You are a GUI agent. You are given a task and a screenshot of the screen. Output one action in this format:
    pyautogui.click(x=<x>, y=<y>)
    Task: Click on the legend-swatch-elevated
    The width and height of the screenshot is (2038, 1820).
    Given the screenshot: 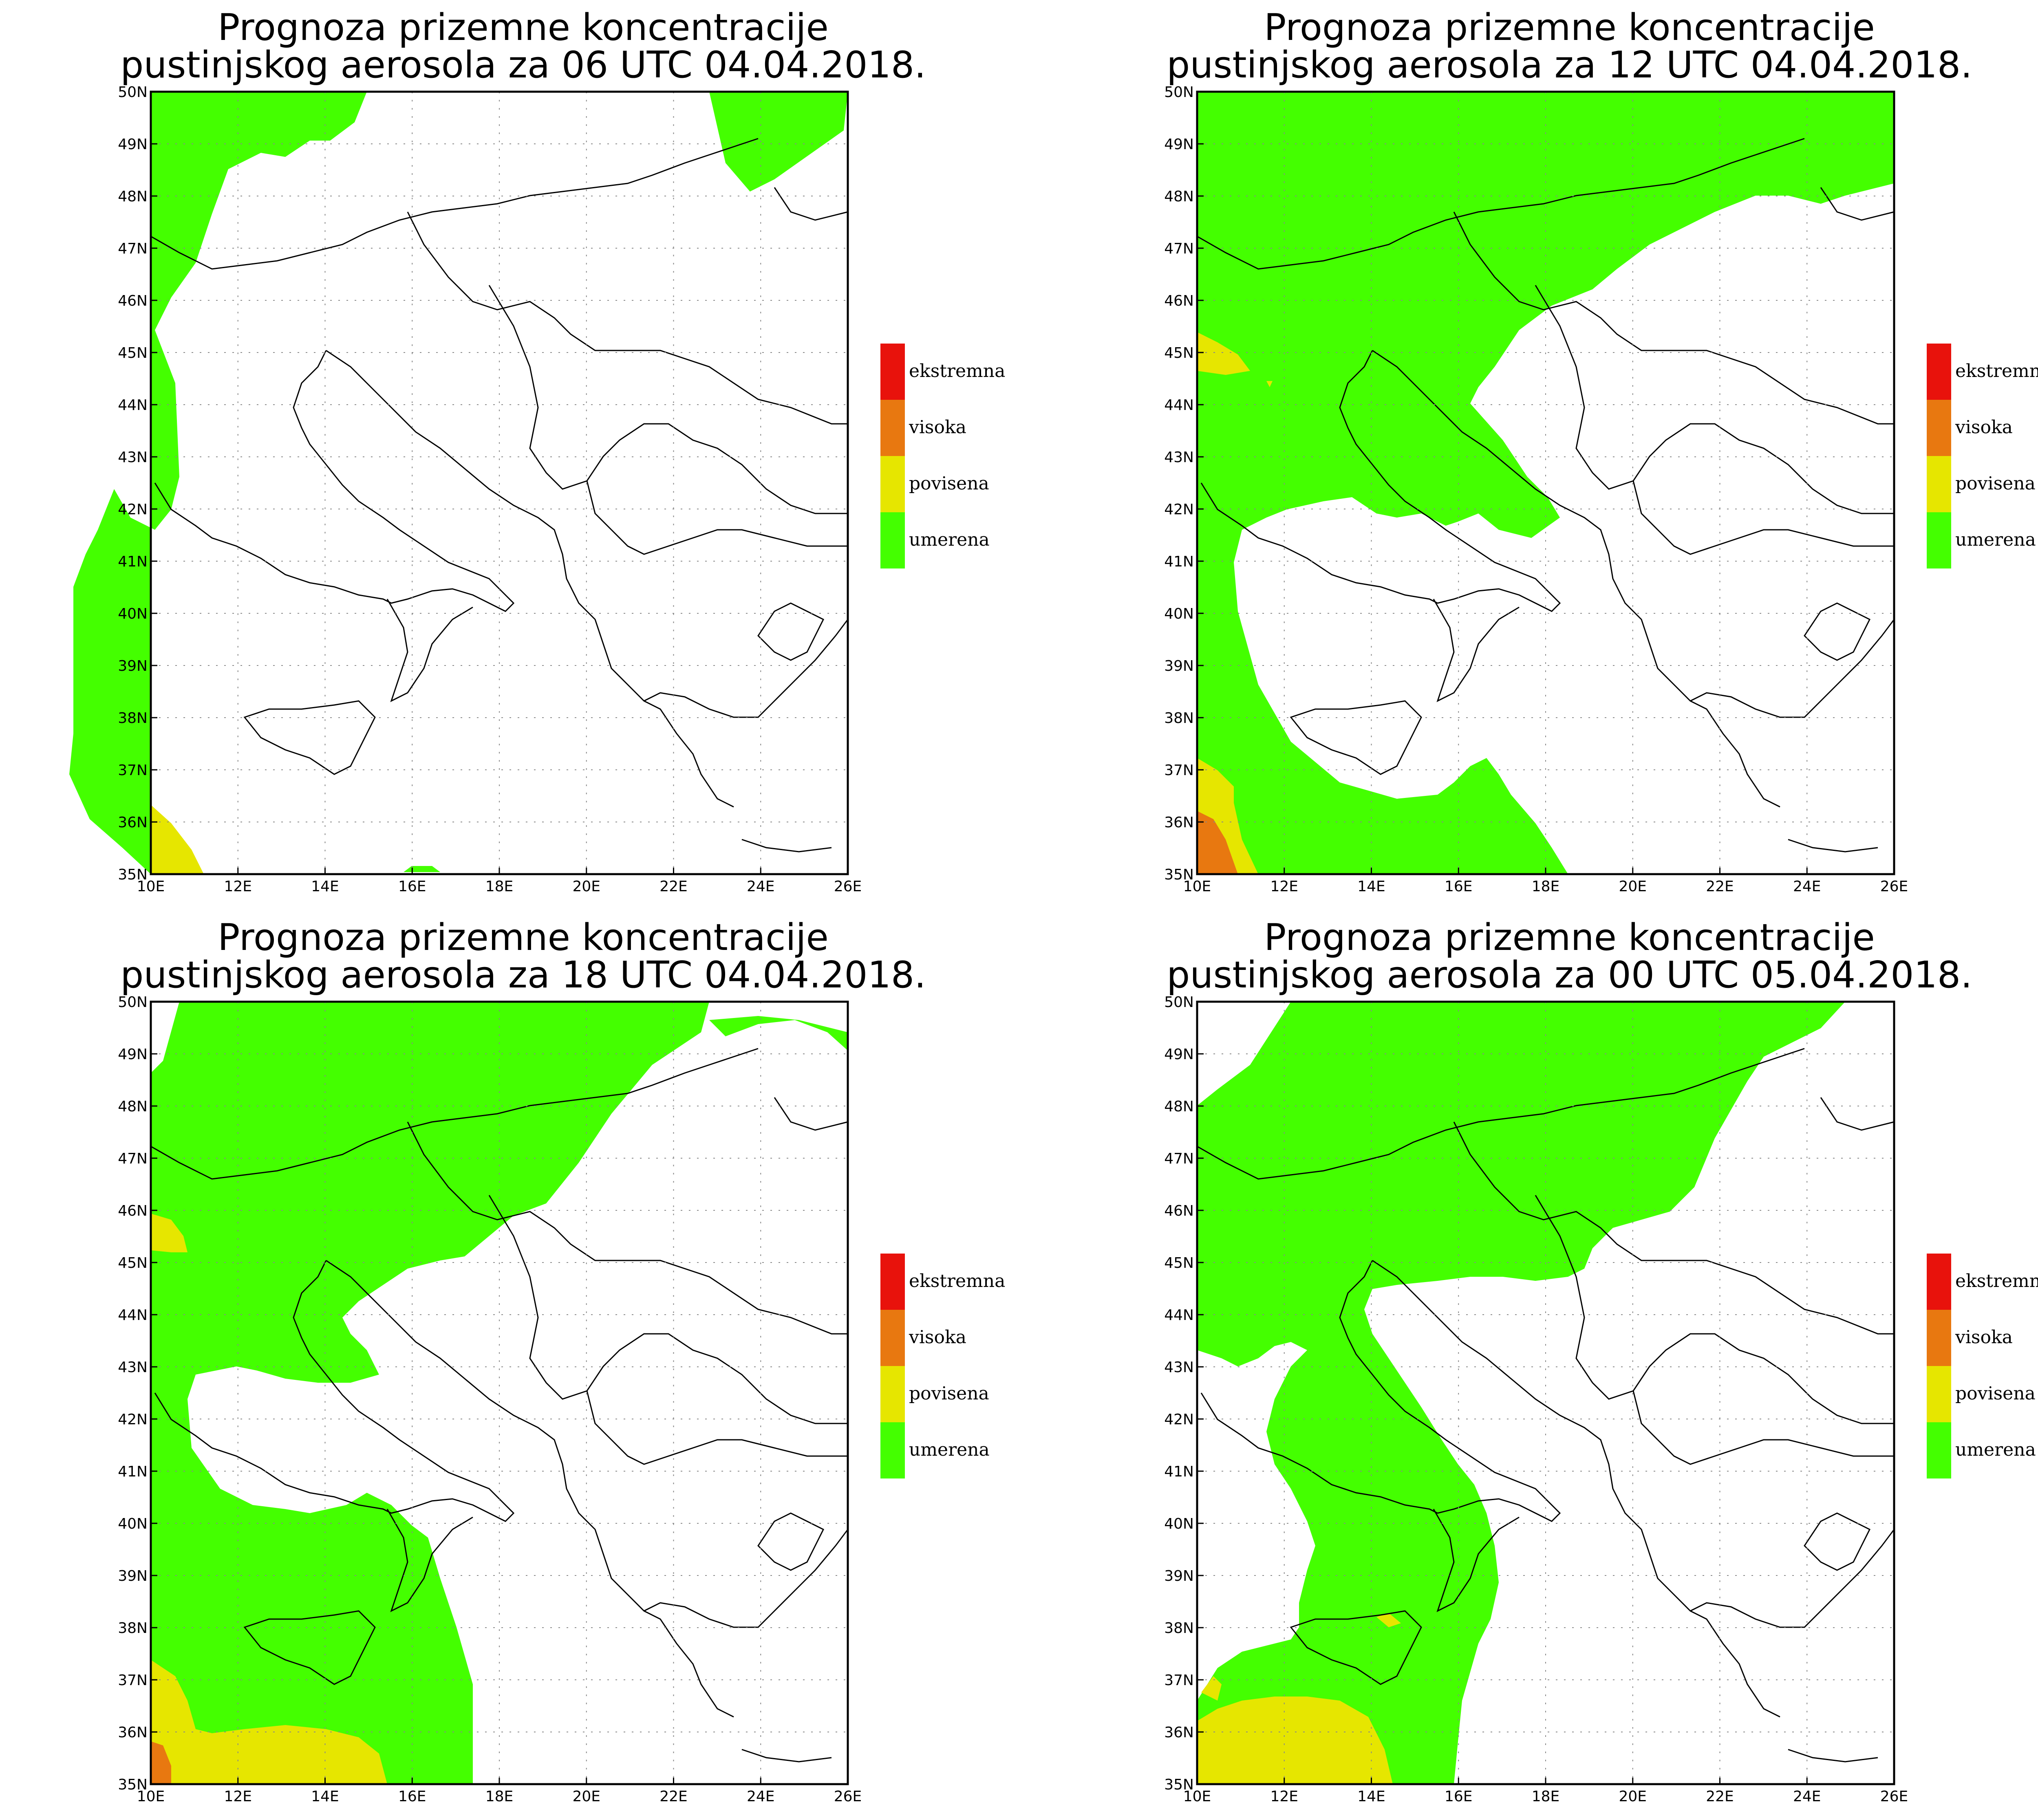 What is the action you would take?
    pyautogui.click(x=1939, y=1394)
    